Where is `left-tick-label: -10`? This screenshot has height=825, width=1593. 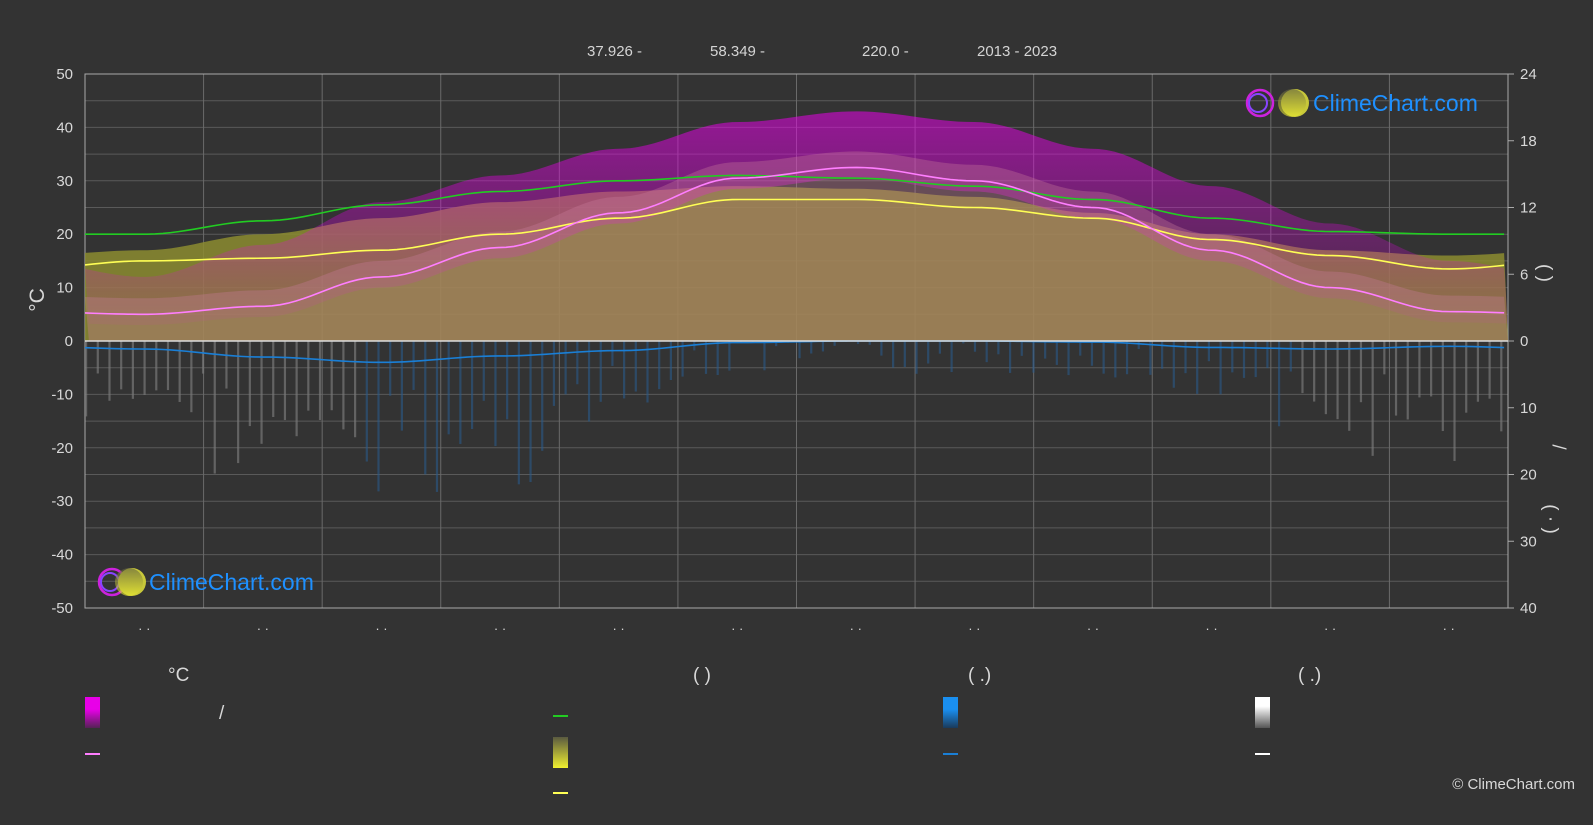
left-tick-label: -10 is located at coordinates (62, 394).